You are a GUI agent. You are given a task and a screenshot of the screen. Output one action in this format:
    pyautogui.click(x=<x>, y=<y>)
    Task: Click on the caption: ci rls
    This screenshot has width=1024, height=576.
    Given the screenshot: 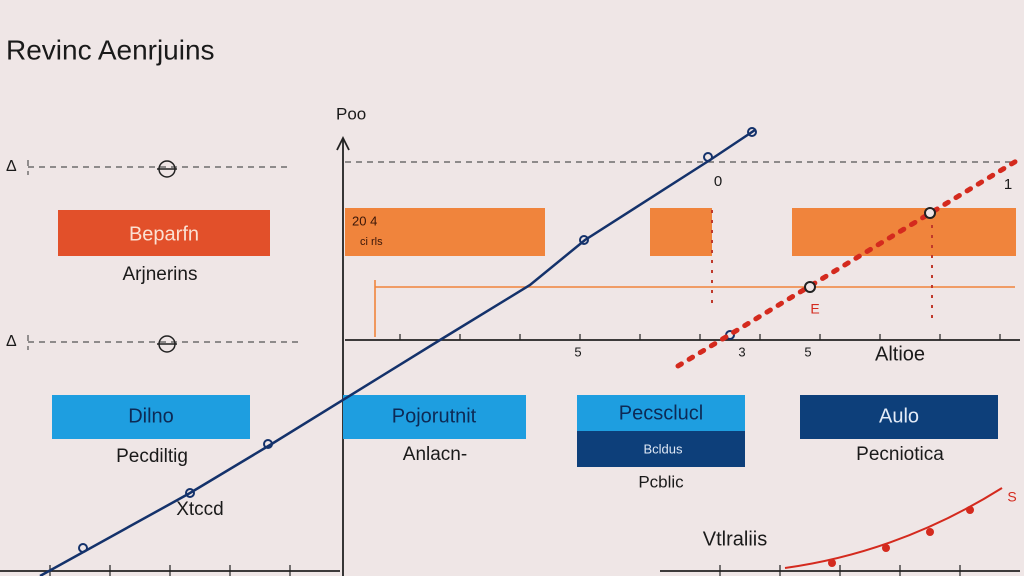 What is the action you would take?
    pyautogui.click(x=371, y=242)
    